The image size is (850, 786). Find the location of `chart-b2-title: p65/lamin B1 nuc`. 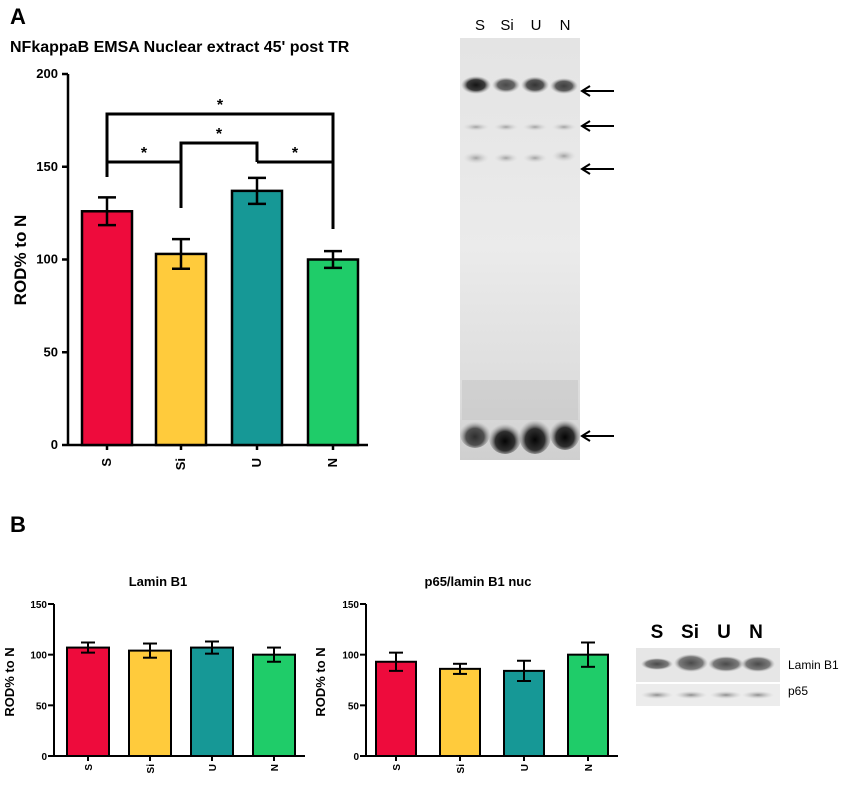

chart-b2-title: p65/lamin B1 nuc is located at coordinates (478, 581).